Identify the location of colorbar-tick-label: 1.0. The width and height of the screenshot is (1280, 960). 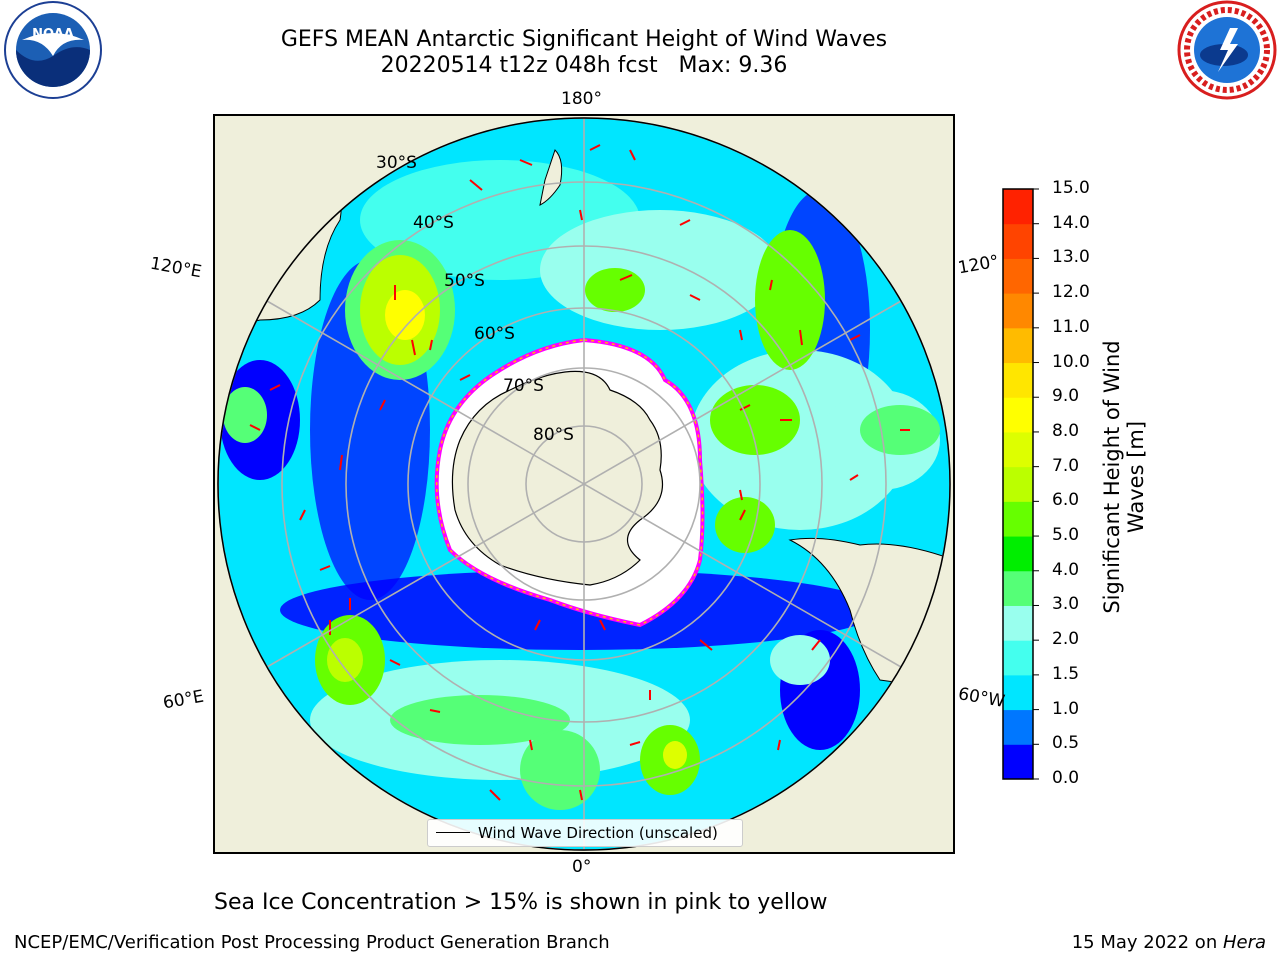
(1066, 708).